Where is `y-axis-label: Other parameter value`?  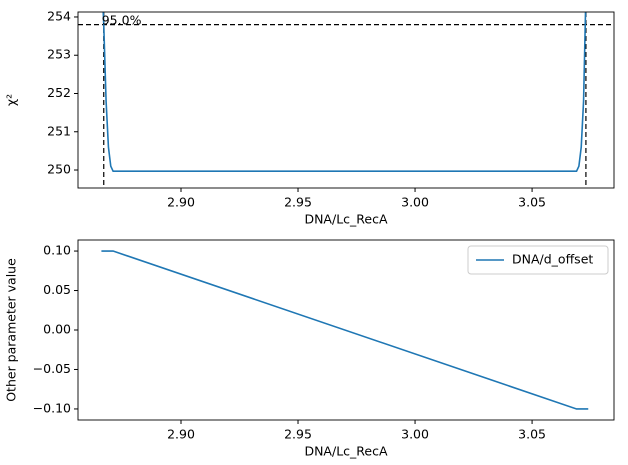
y-axis-label: Other parameter value is located at coordinates (11, 330).